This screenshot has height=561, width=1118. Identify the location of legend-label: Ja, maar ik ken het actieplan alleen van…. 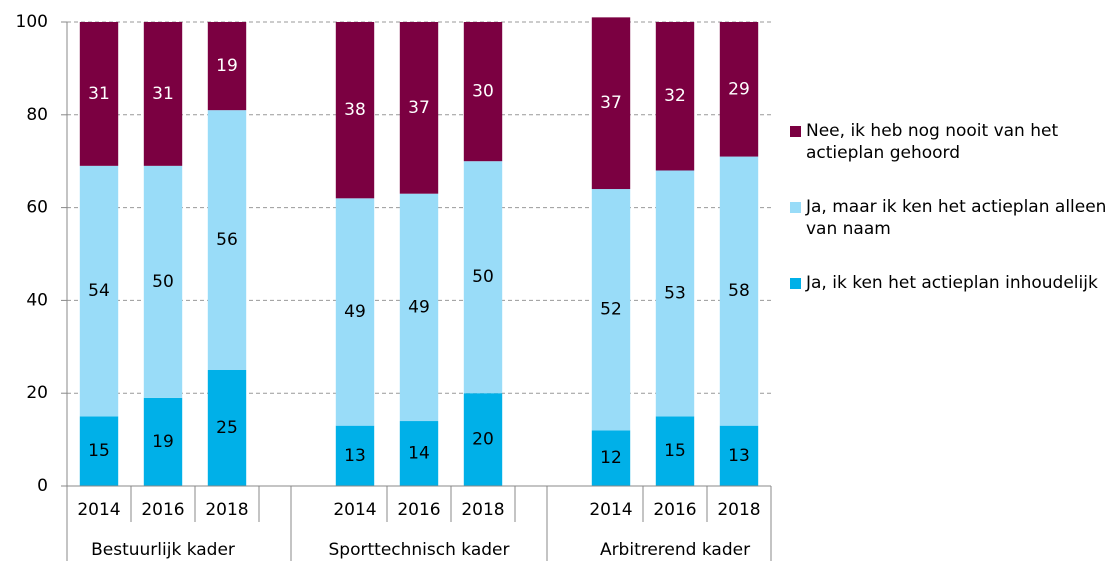
(956, 218).